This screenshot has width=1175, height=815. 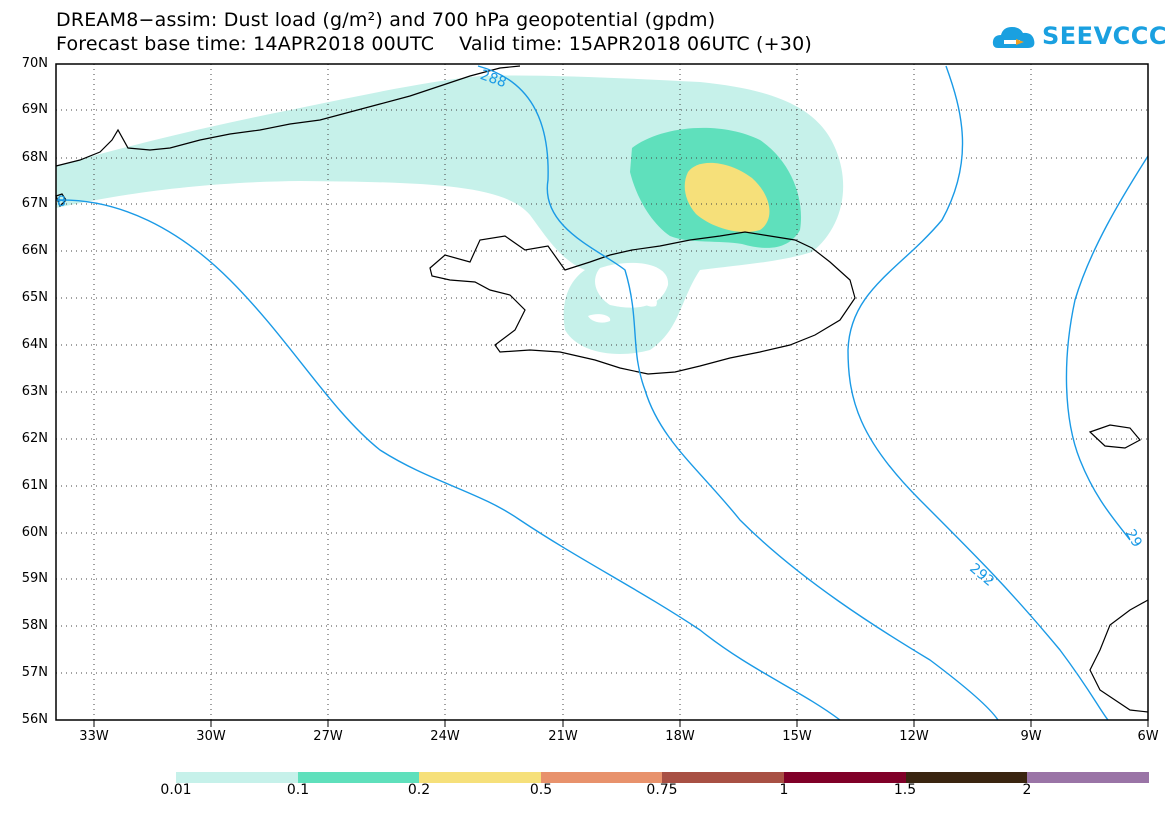 What do you see at coordinates (784, 790) in the screenshot?
I see `colorbar-label: 1` at bounding box center [784, 790].